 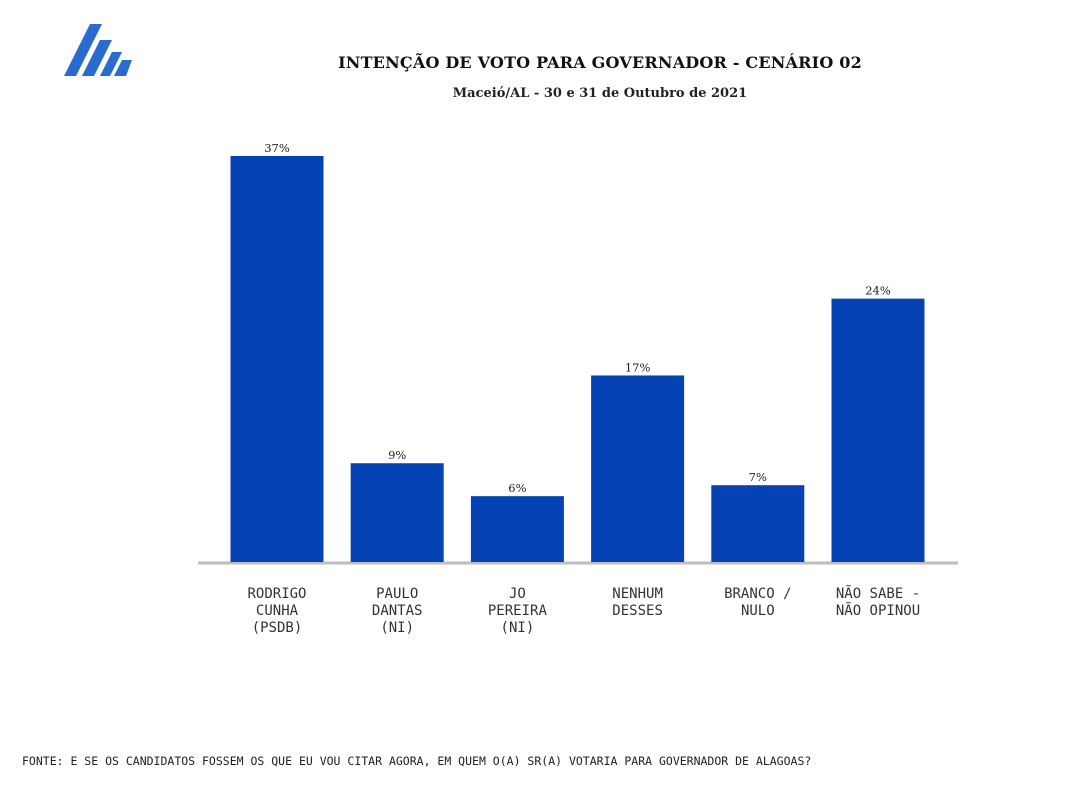 What do you see at coordinates (517, 611) in the screenshot?
I see `category-label: JO PEREIRA (NI)` at bounding box center [517, 611].